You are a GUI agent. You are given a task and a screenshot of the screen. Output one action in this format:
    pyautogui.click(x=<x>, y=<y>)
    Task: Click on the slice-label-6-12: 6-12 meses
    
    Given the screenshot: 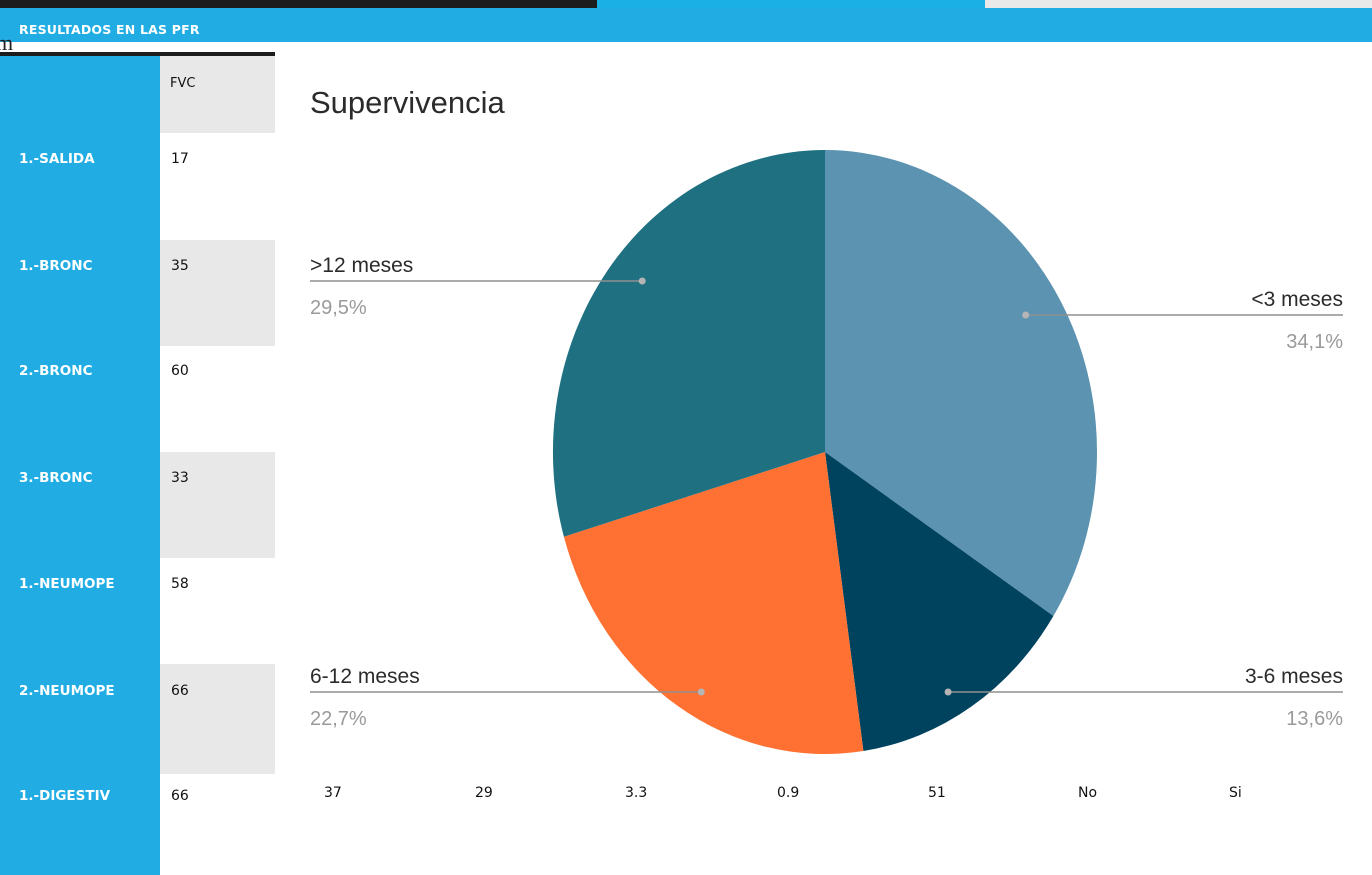 What is the action you would take?
    pyautogui.click(x=365, y=676)
    